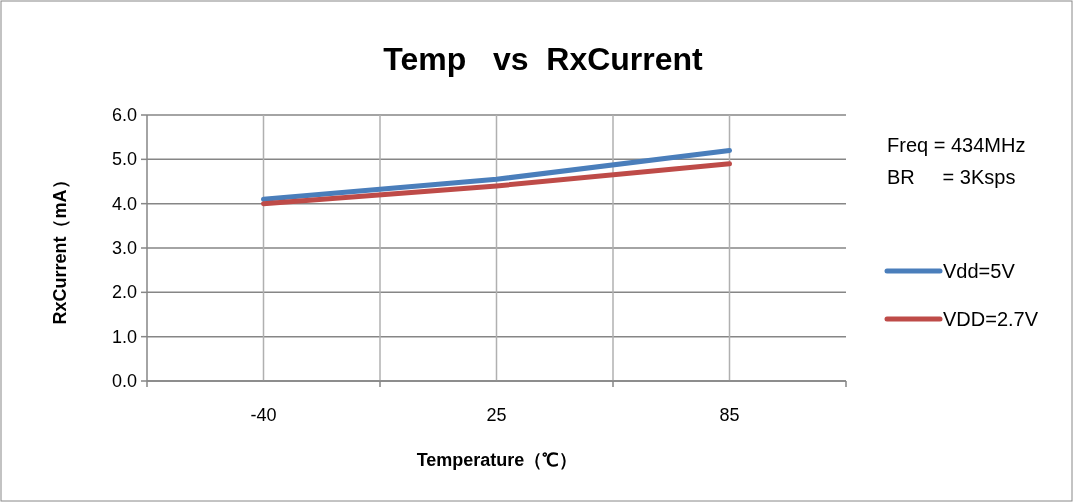  Describe the element at coordinates (991, 319) in the screenshot. I see `legend-label: VDD=2.7V` at that location.